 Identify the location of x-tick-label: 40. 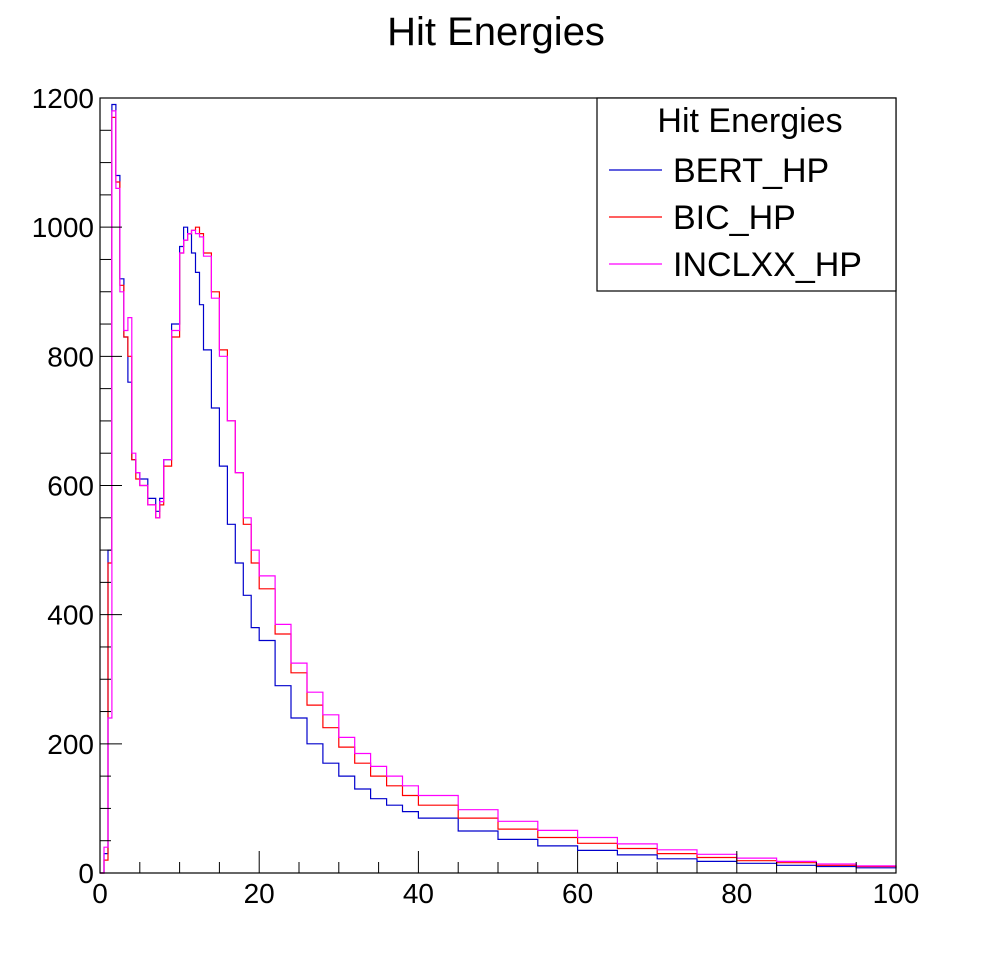
(418, 893).